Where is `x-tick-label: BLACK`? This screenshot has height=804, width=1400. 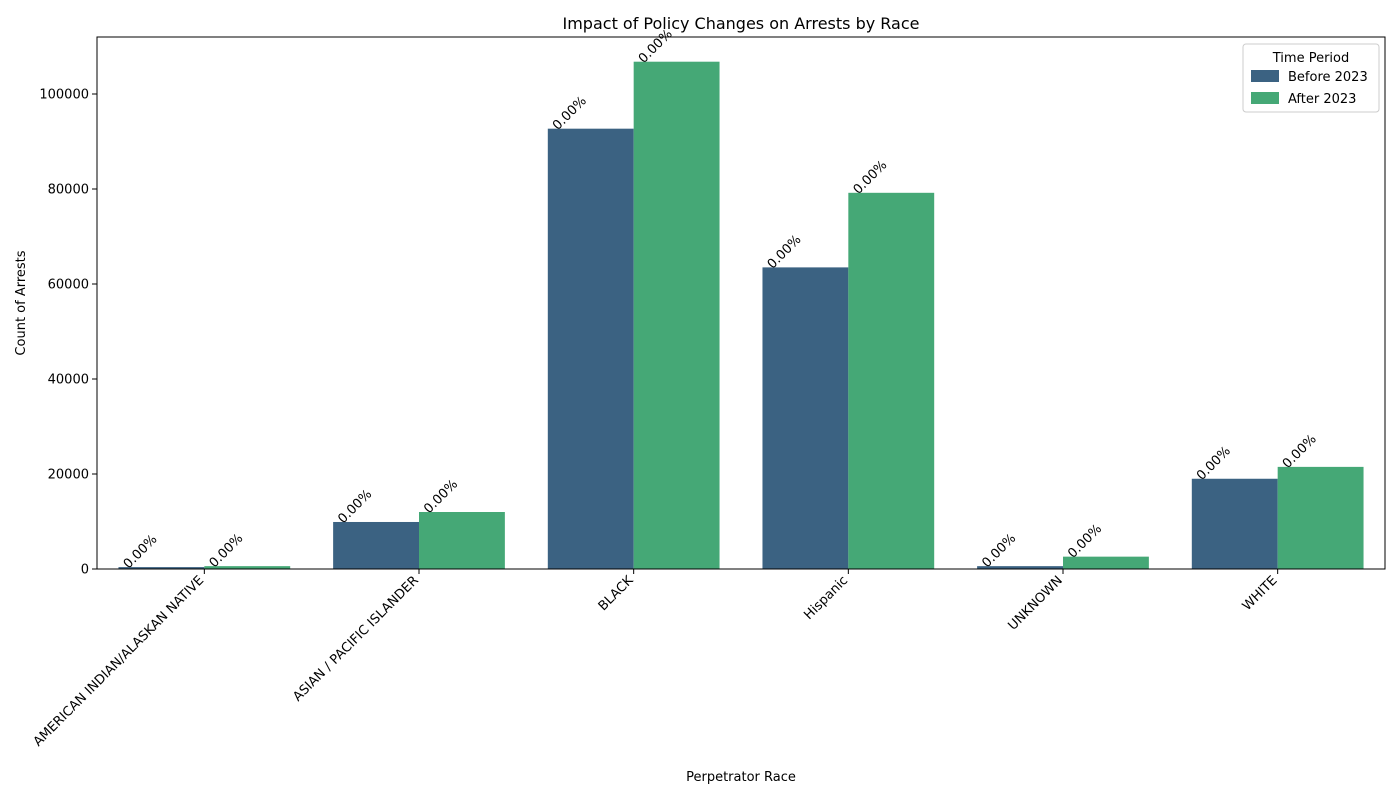 x-tick-label: BLACK is located at coordinates (616, 593).